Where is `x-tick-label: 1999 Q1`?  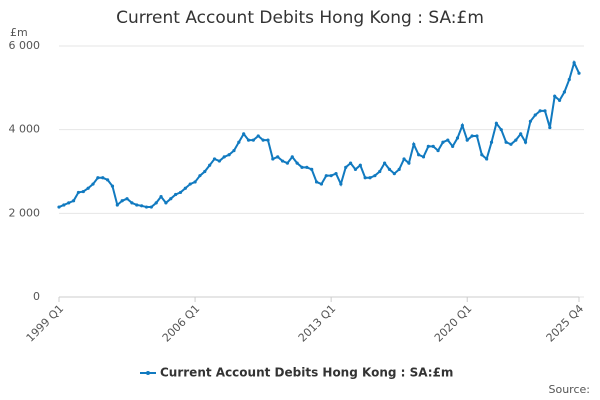 x-tick-label: 1999 Q1 is located at coordinates (45, 323).